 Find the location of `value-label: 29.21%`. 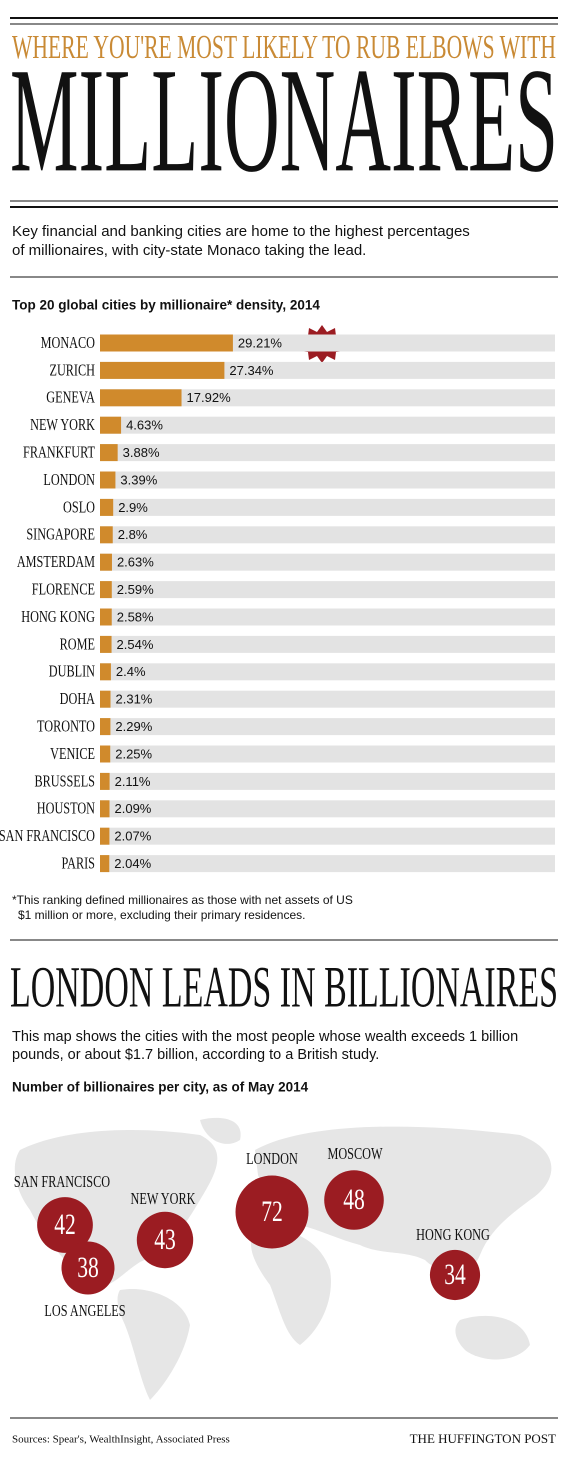

value-label: 29.21% is located at coordinates (260, 342).